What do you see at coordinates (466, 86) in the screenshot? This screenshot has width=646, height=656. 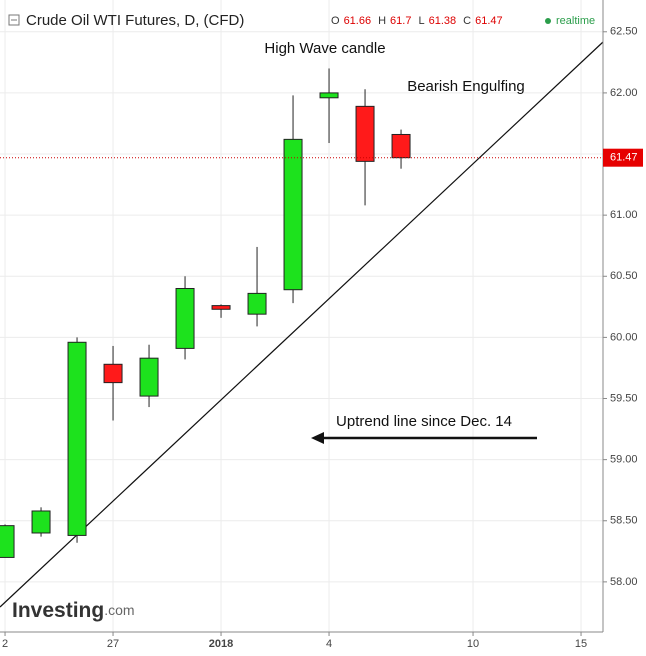 I see `annotation: Bearish Engulfing` at bounding box center [466, 86].